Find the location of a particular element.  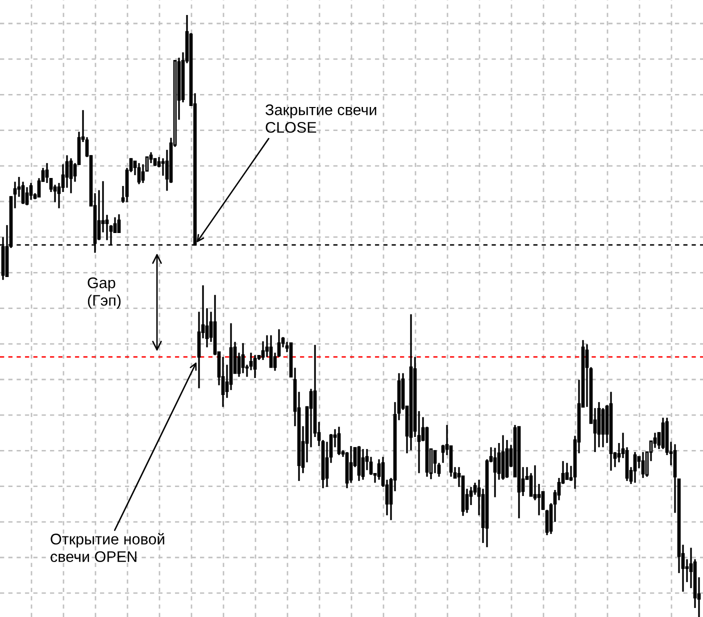

candlestick is located at coordinates (435, 462).